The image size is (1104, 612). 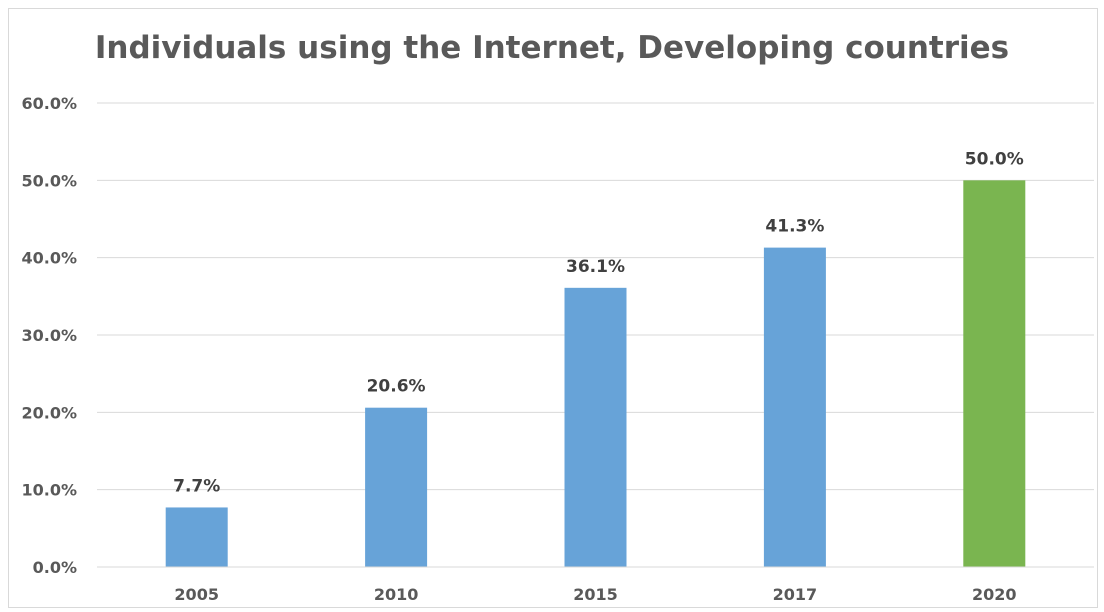 What do you see at coordinates (595, 267) in the screenshot?
I see `data-label-2015: 36.1%` at bounding box center [595, 267].